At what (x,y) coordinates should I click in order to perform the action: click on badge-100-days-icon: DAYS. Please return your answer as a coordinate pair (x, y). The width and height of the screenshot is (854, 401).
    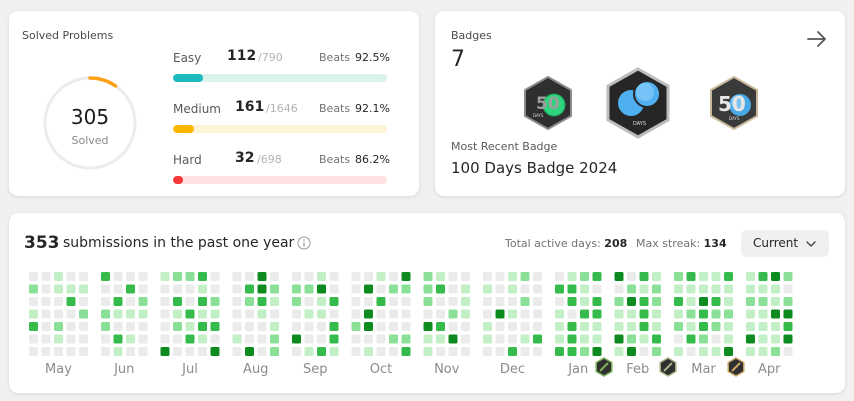
    Looking at the image, I should click on (638, 103).